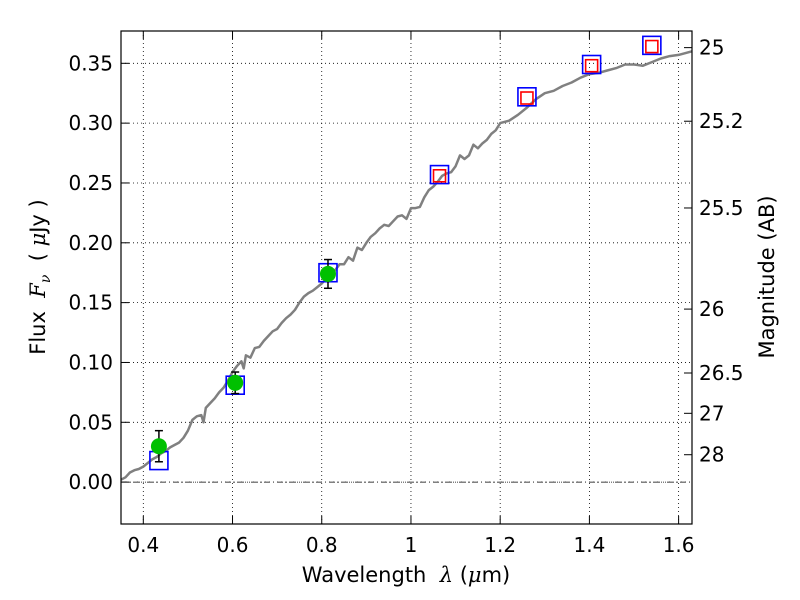  What do you see at coordinates (711, 309) in the screenshot?
I see `y2-tick-label: 26` at bounding box center [711, 309].